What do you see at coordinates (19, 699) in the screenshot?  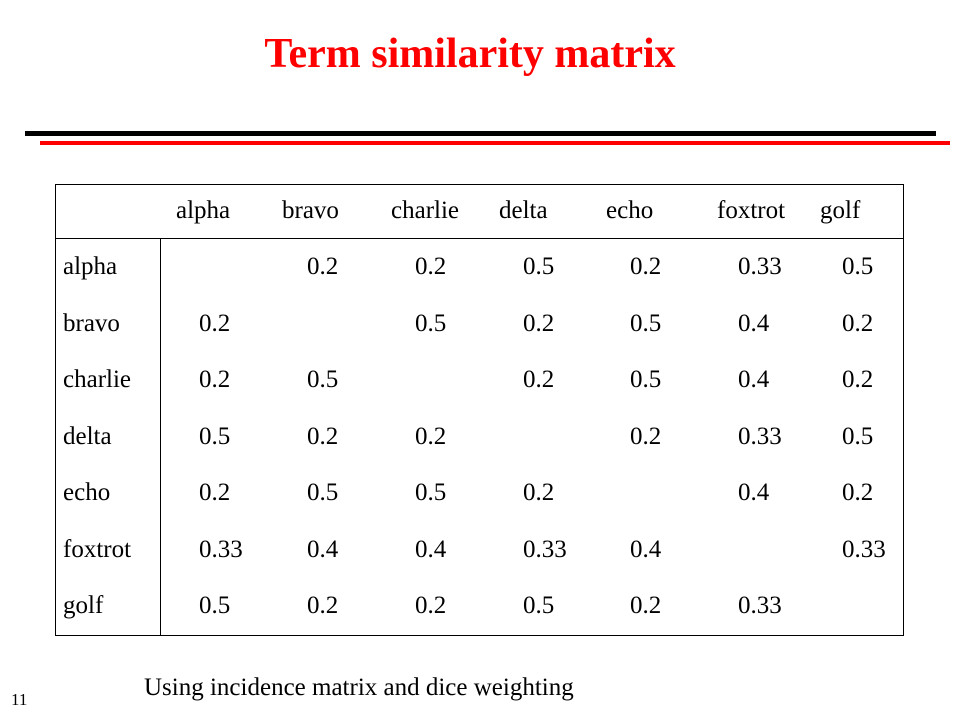 I see `page-number: 11` at bounding box center [19, 699].